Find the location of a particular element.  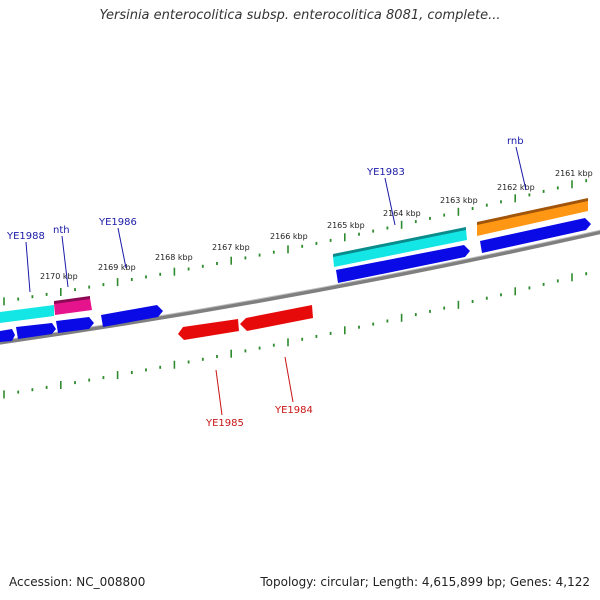

kbp-label-2166: 2166 kbp is located at coordinates (289, 236).